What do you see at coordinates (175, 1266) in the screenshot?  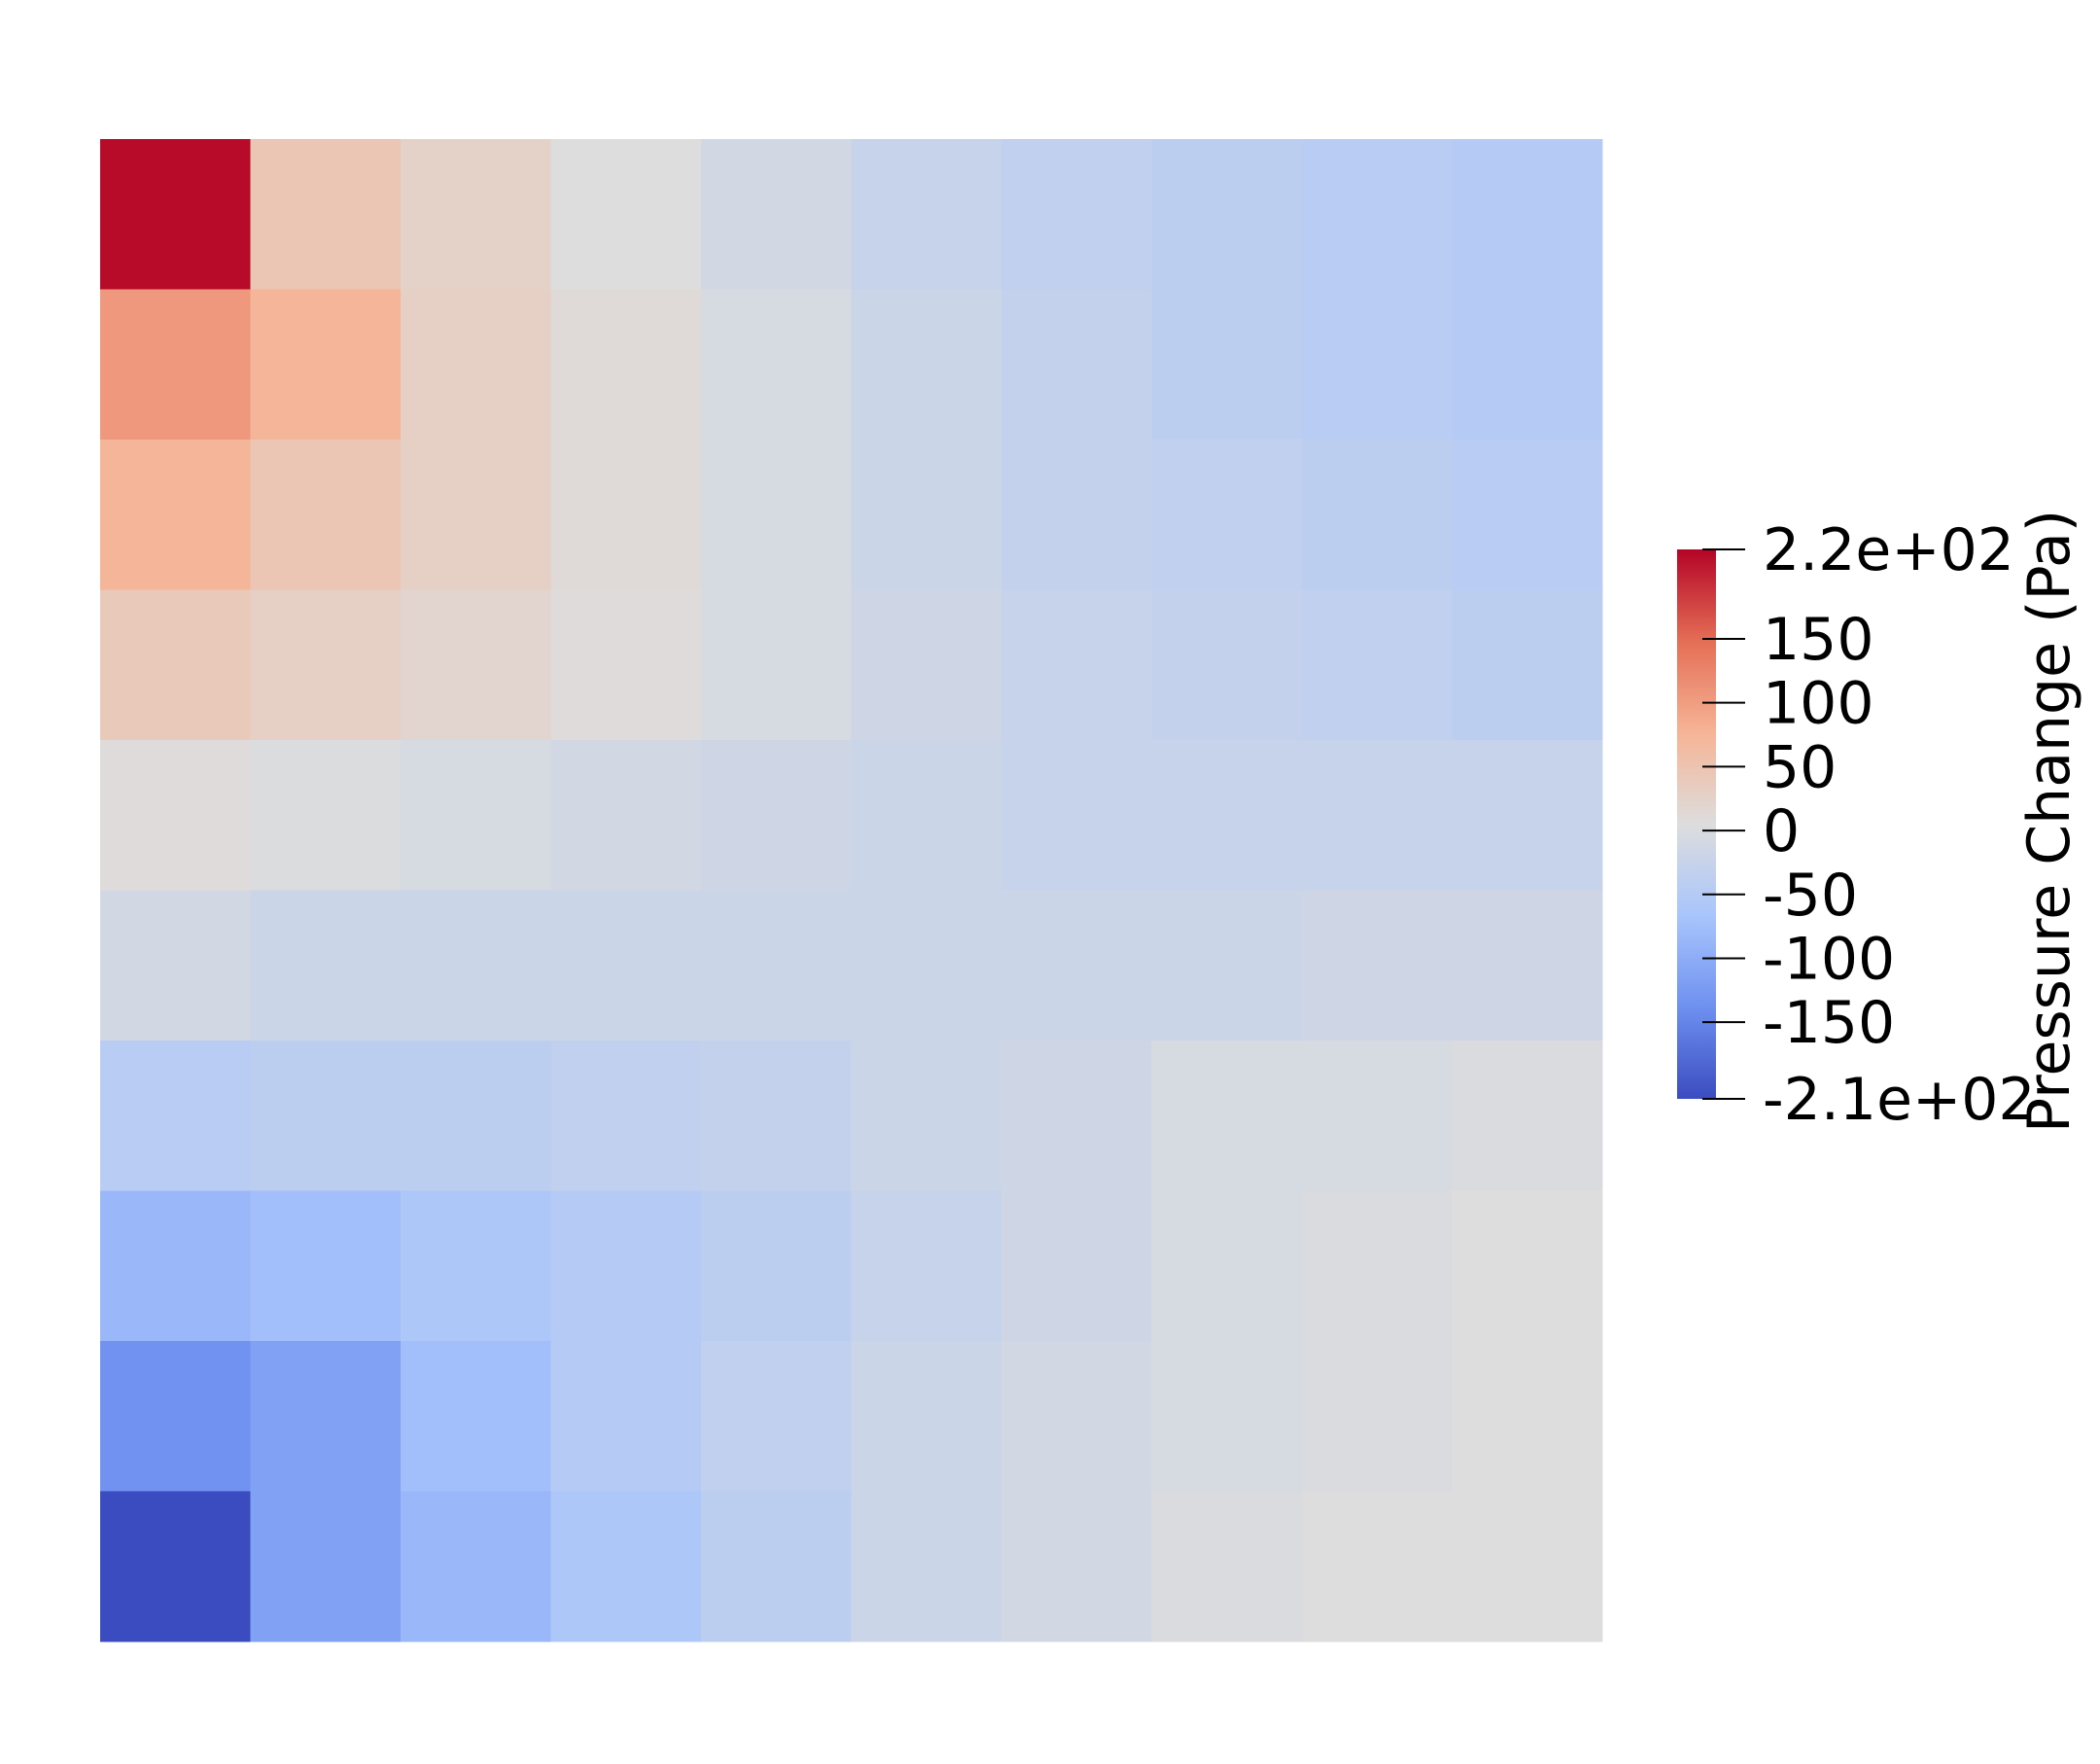 I see `heatmap-cell-r7-c0` at bounding box center [175, 1266].